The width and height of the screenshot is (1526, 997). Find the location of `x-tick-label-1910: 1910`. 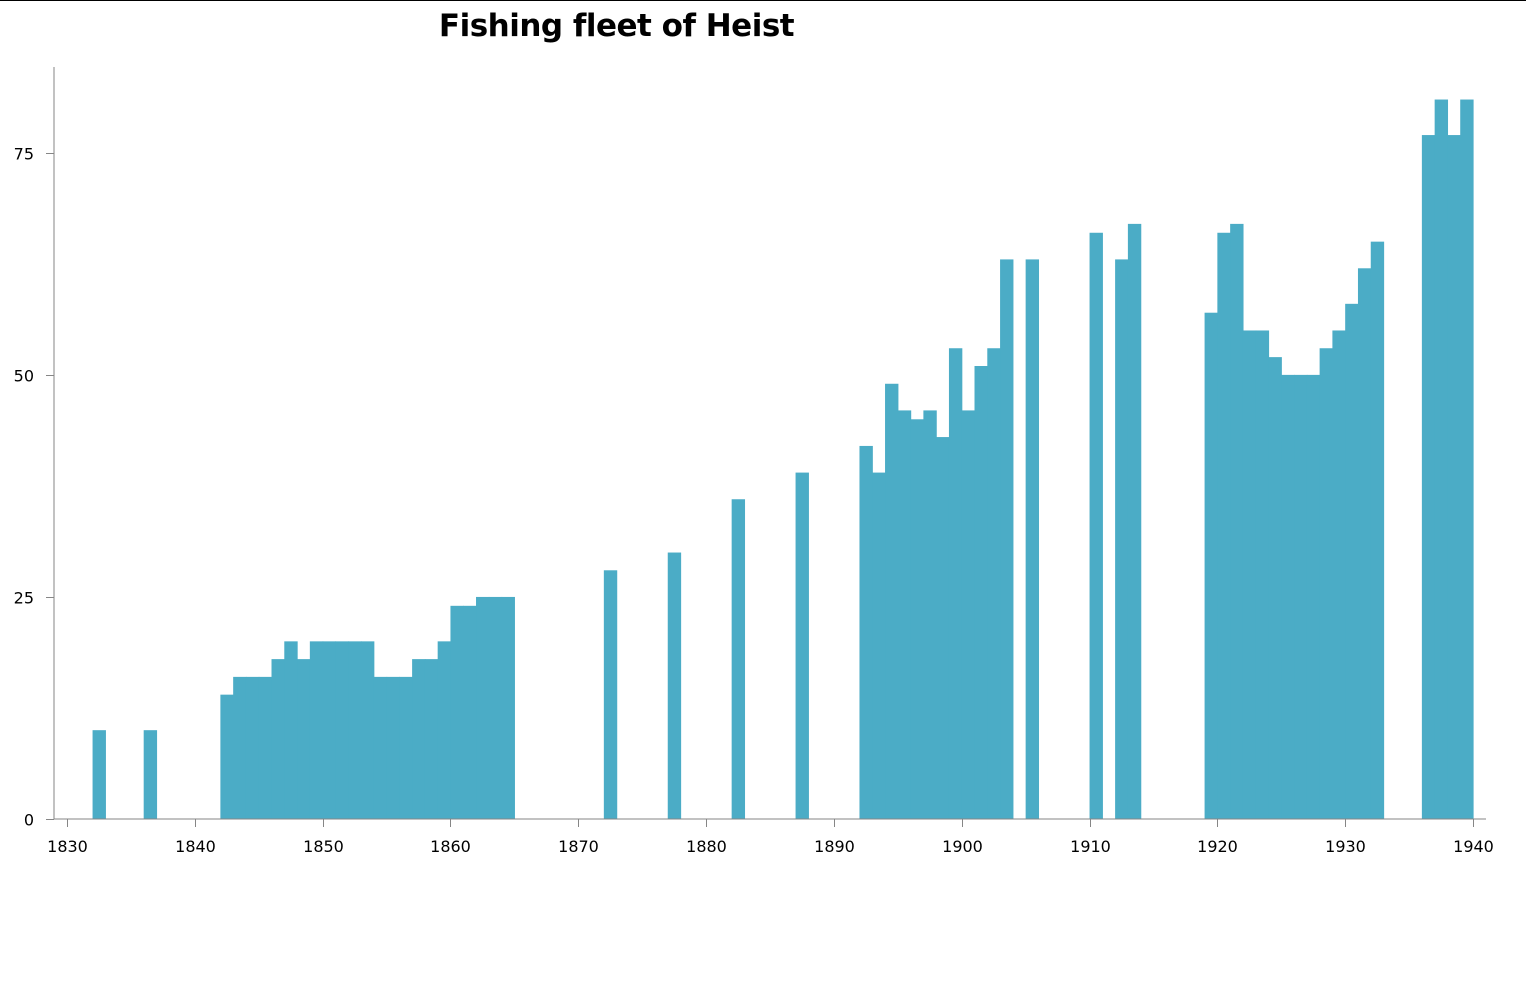

x-tick-label-1910: 1910 is located at coordinates (1090, 846).